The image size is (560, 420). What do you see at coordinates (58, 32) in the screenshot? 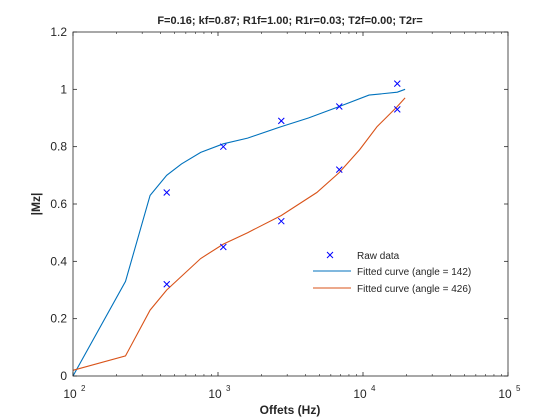
I see `y-tick-label: 1.2` at bounding box center [58, 32].